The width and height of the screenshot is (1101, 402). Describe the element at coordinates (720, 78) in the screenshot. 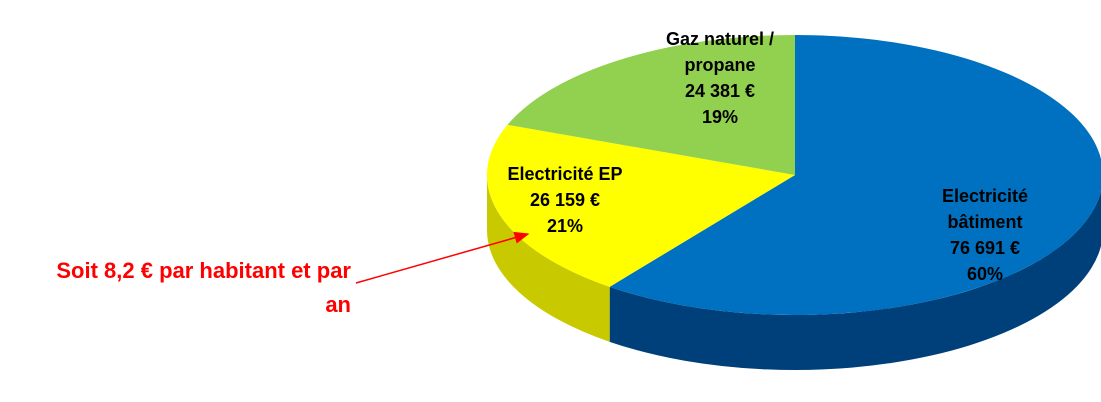

I see `slice-label: Gaz naturel / propane 24 381 € 19%` at that location.